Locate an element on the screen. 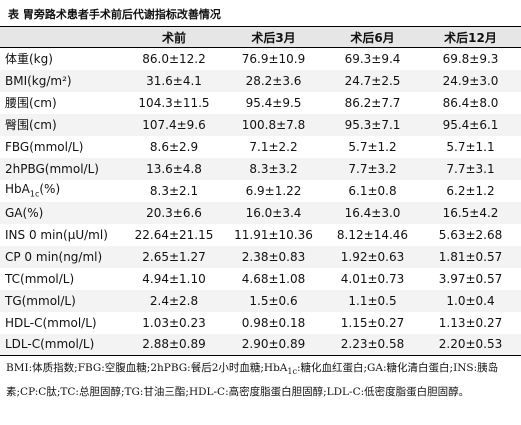 This screenshot has height=425, width=521. table-cell: 2.90±0.89 is located at coordinates (273, 344).